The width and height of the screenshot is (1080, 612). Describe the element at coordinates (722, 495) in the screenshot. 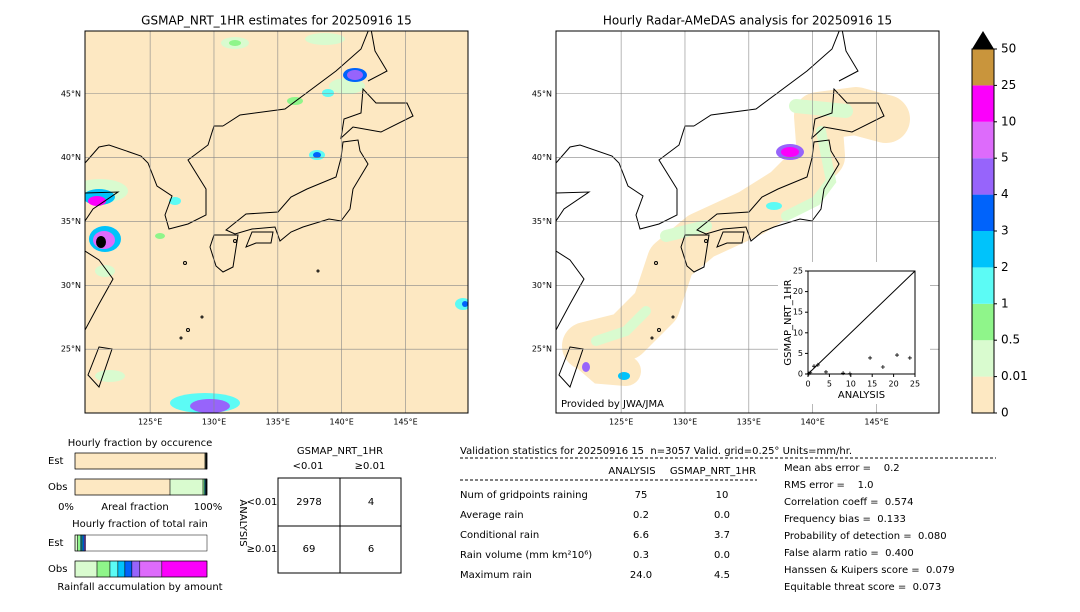

I see `stats-value: 10` at that location.